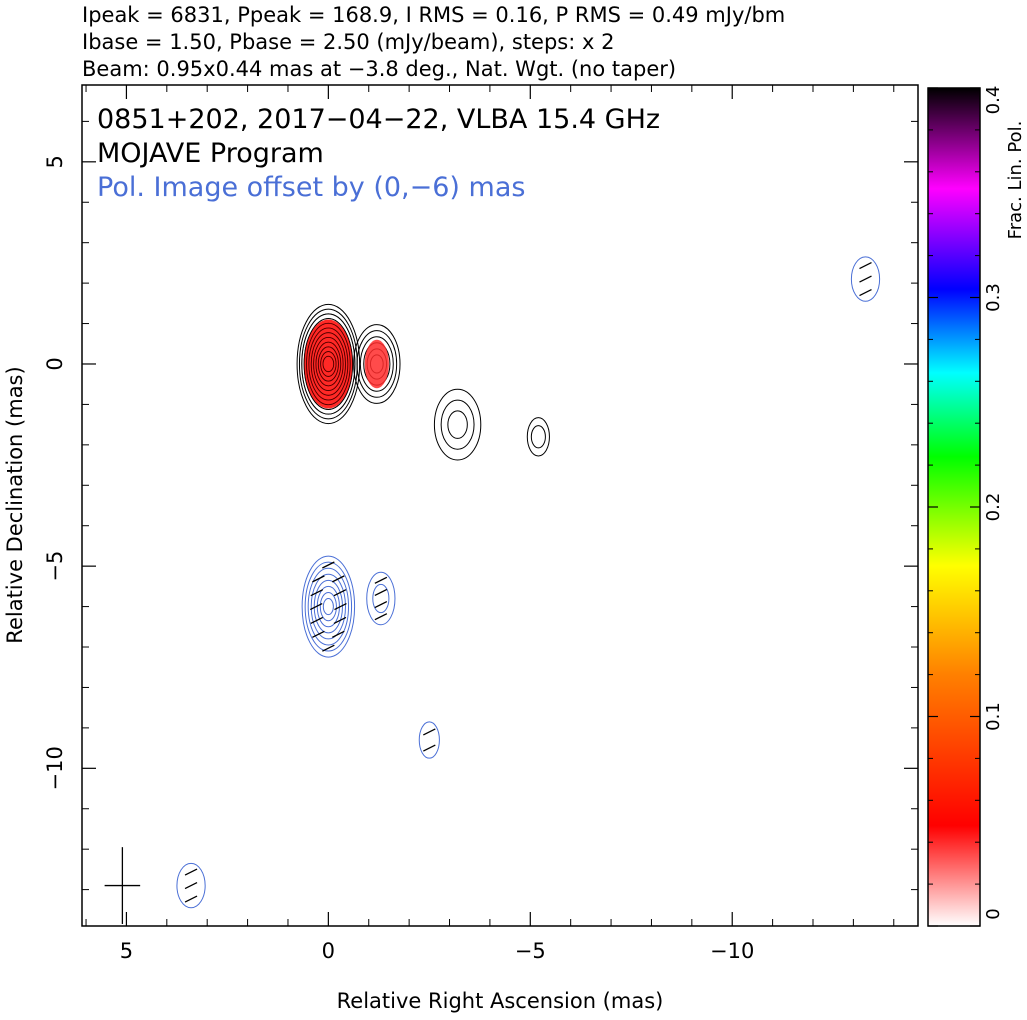 This screenshot has width=1027, height=1020. What do you see at coordinates (500, 1001) in the screenshot?
I see `x-axis-label: Relative Right Ascension (mas)` at bounding box center [500, 1001].